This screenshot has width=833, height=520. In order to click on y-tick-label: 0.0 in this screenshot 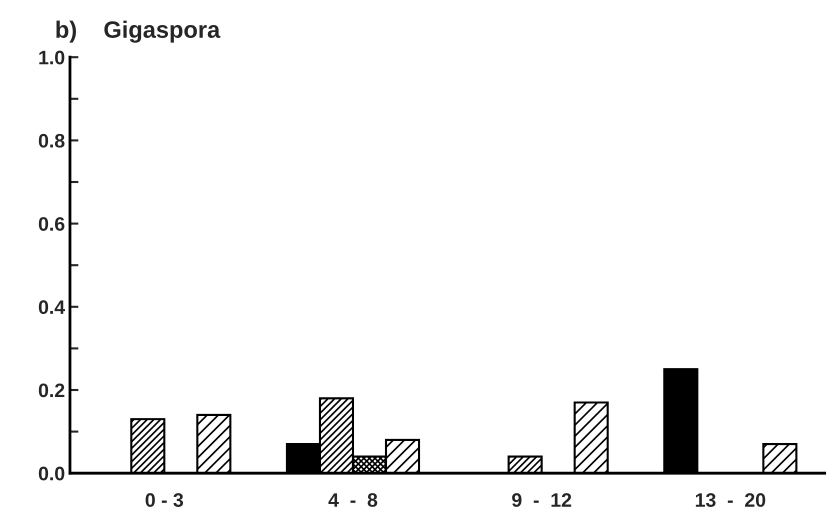, I will do `click(51, 473)`.